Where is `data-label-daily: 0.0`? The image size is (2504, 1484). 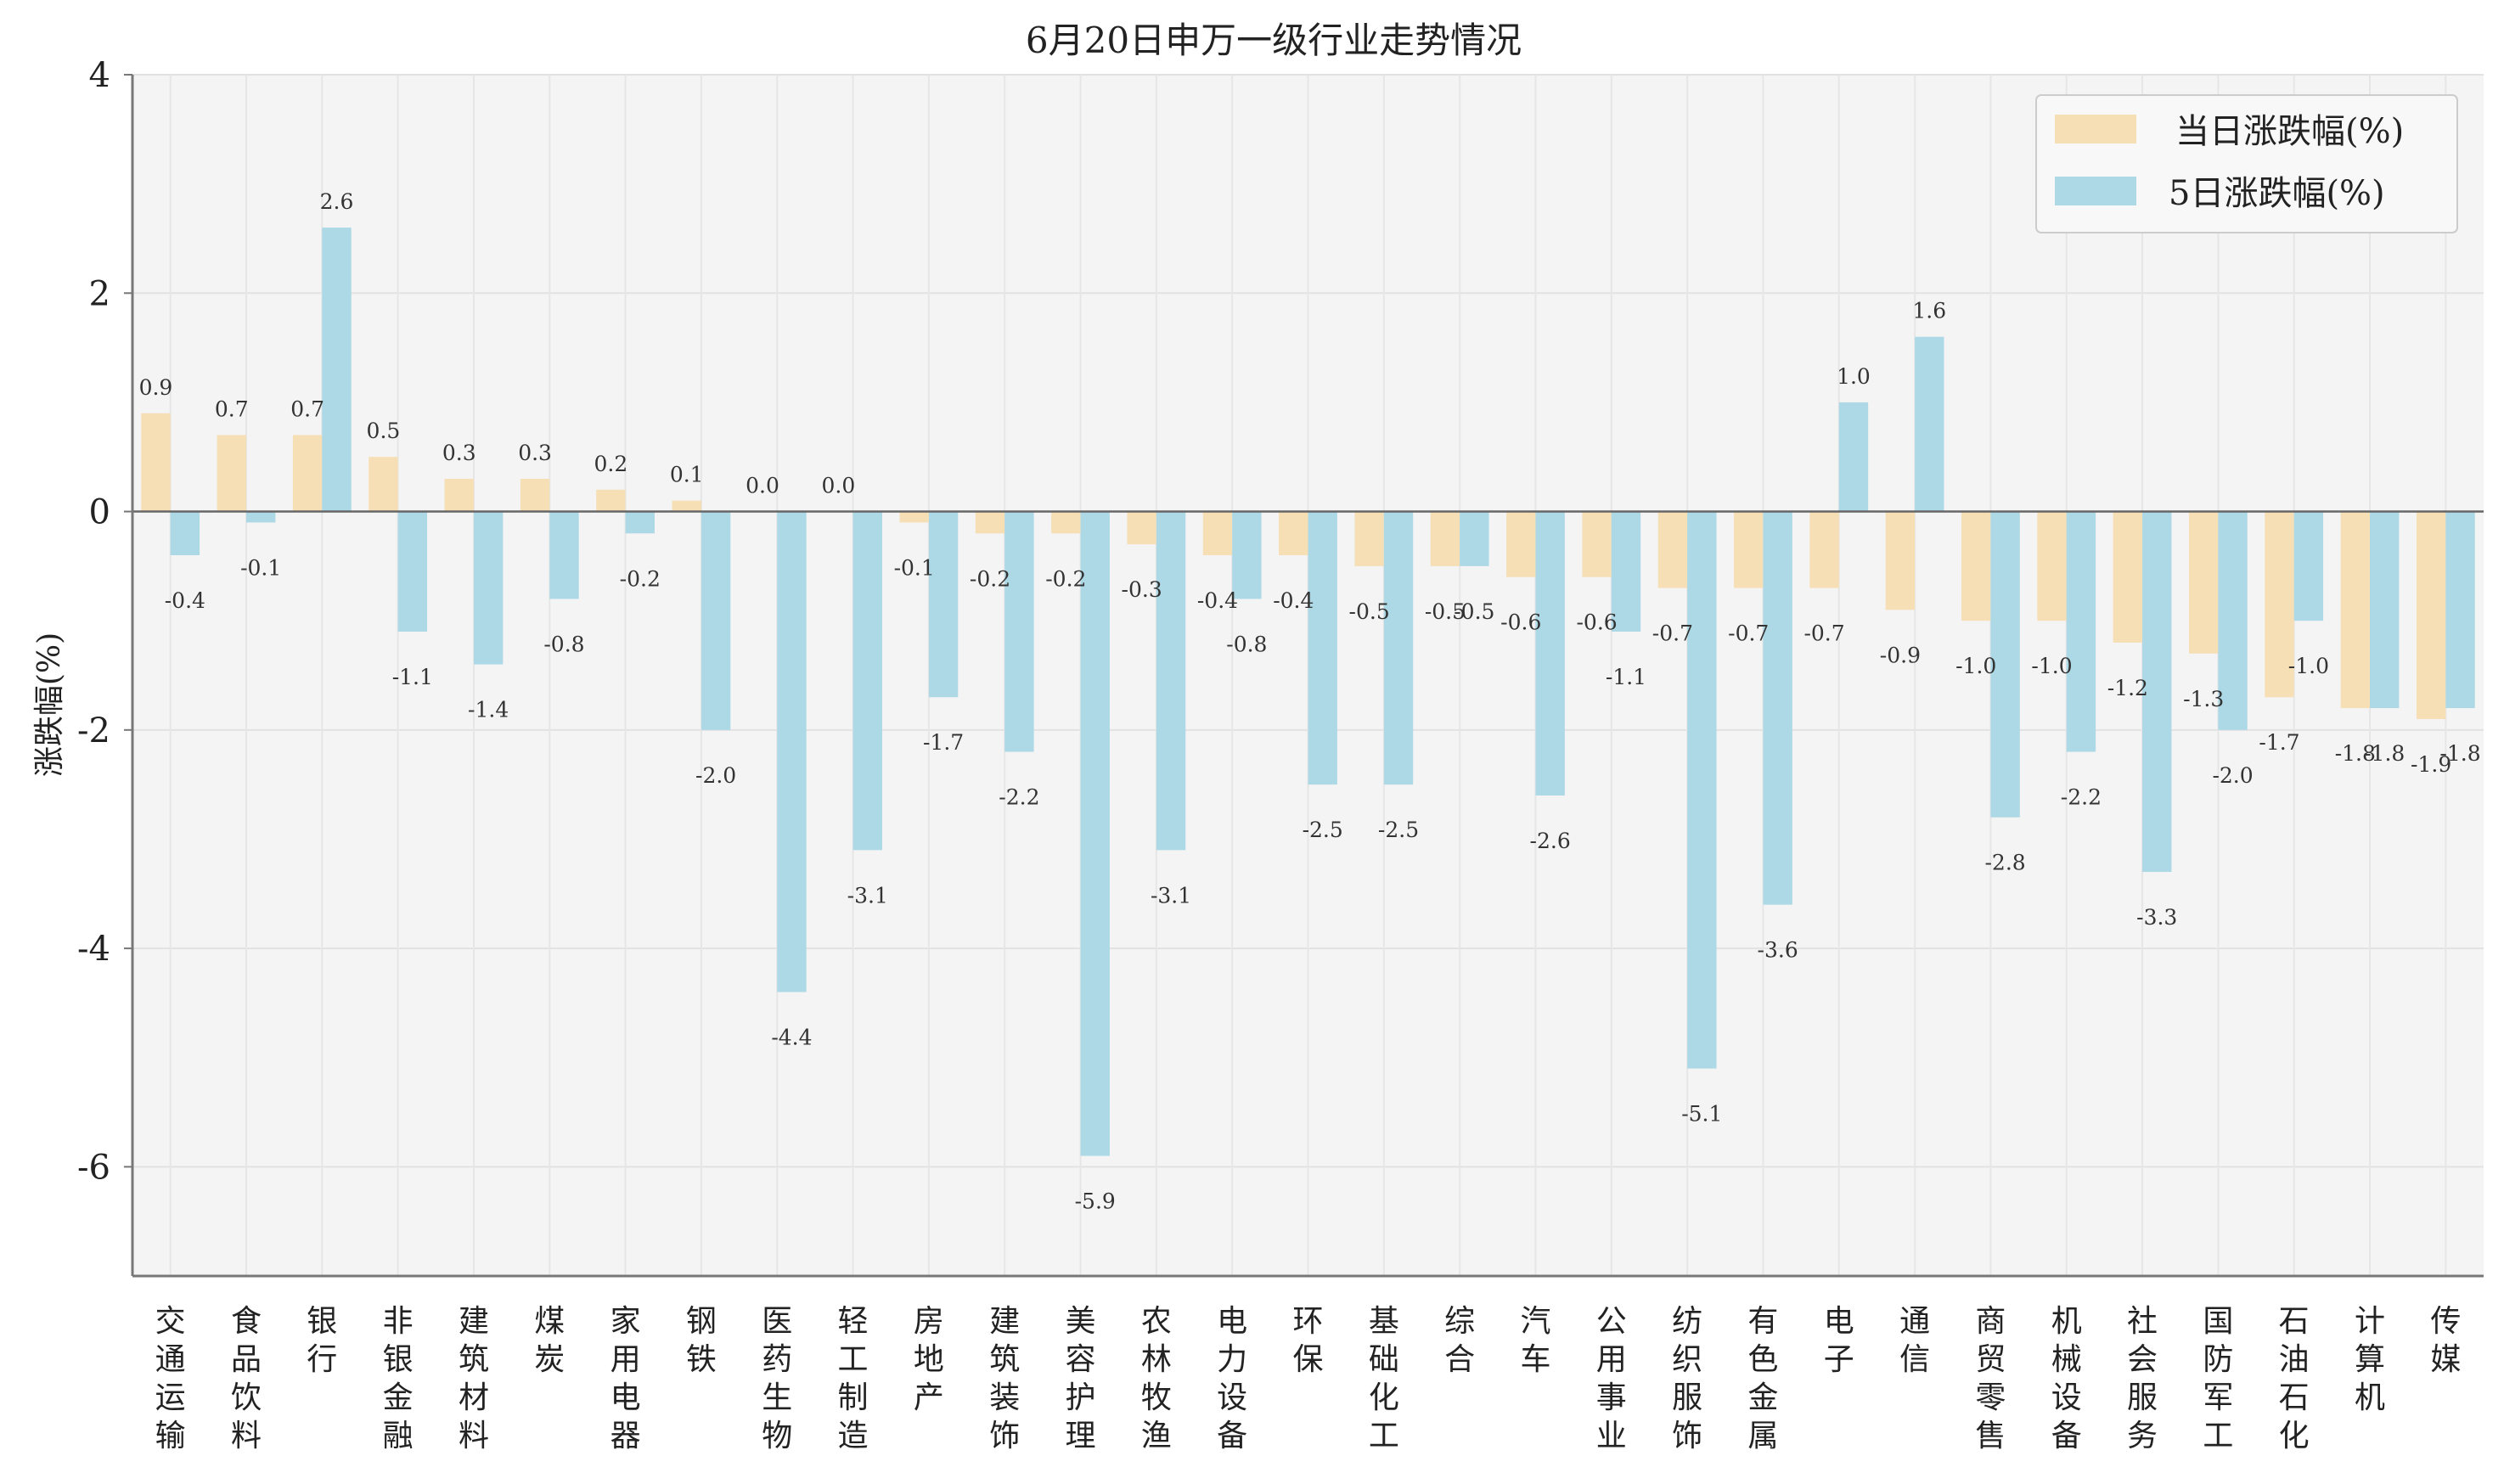
data-label-daily: 0.0 is located at coordinates (762, 486).